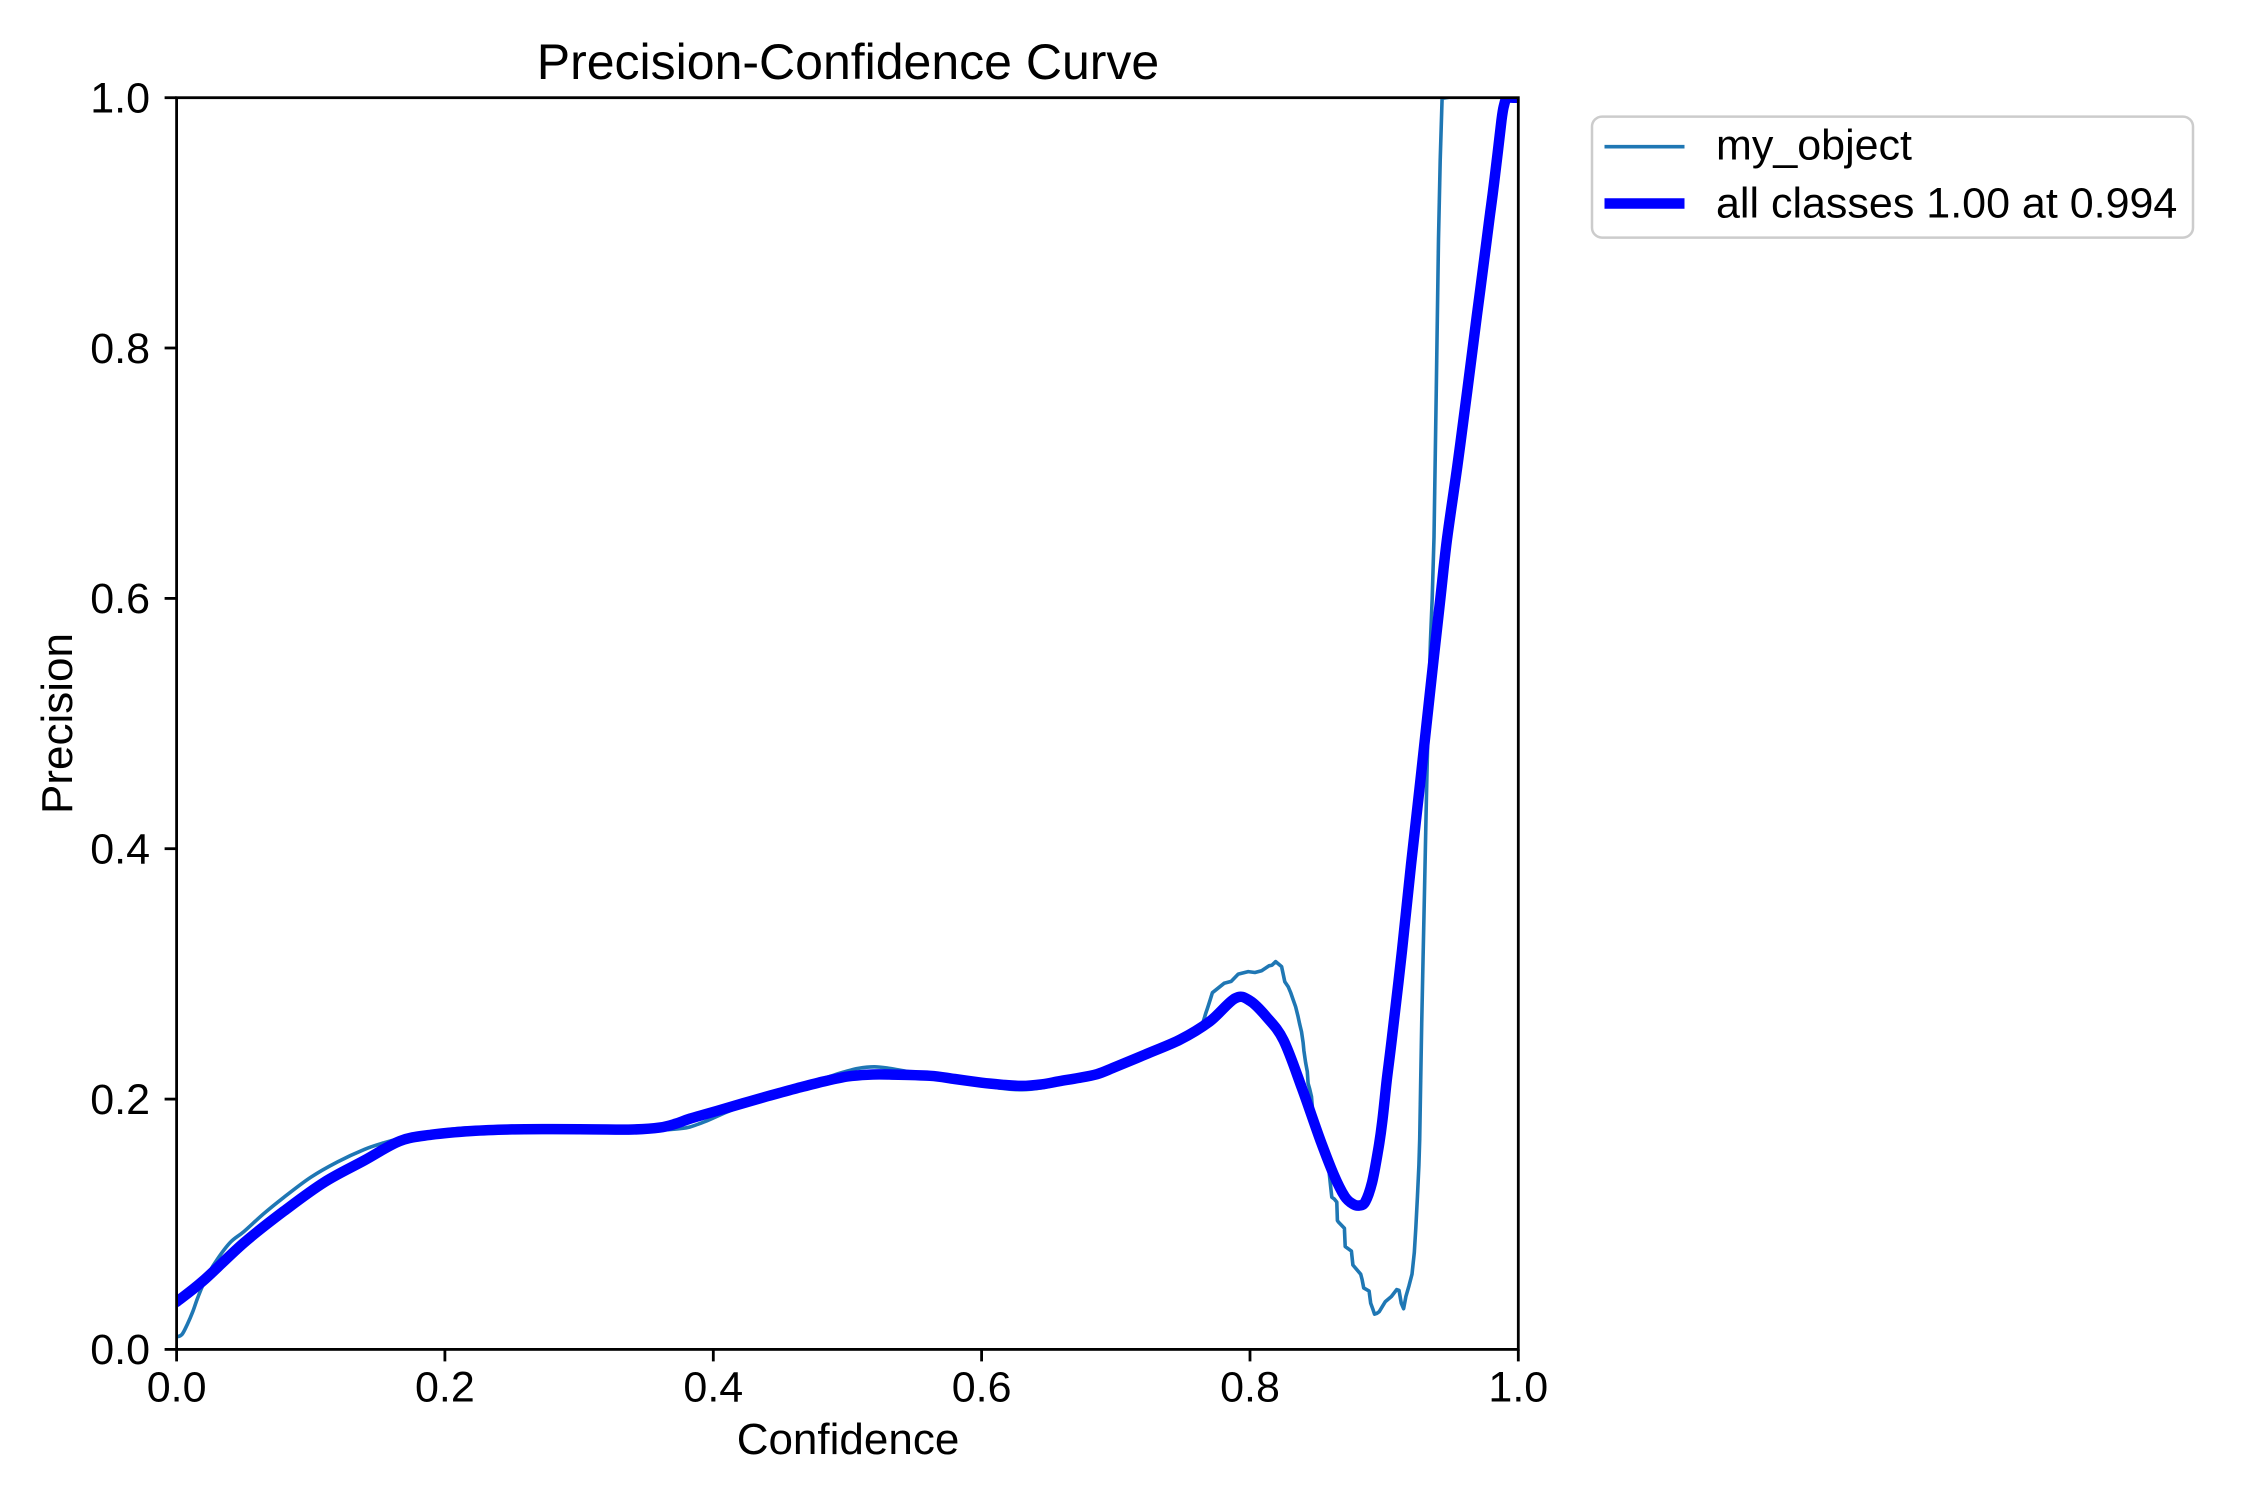  What do you see at coordinates (57, 723) in the screenshot?
I see `svg-text: Precision` at bounding box center [57, 723].